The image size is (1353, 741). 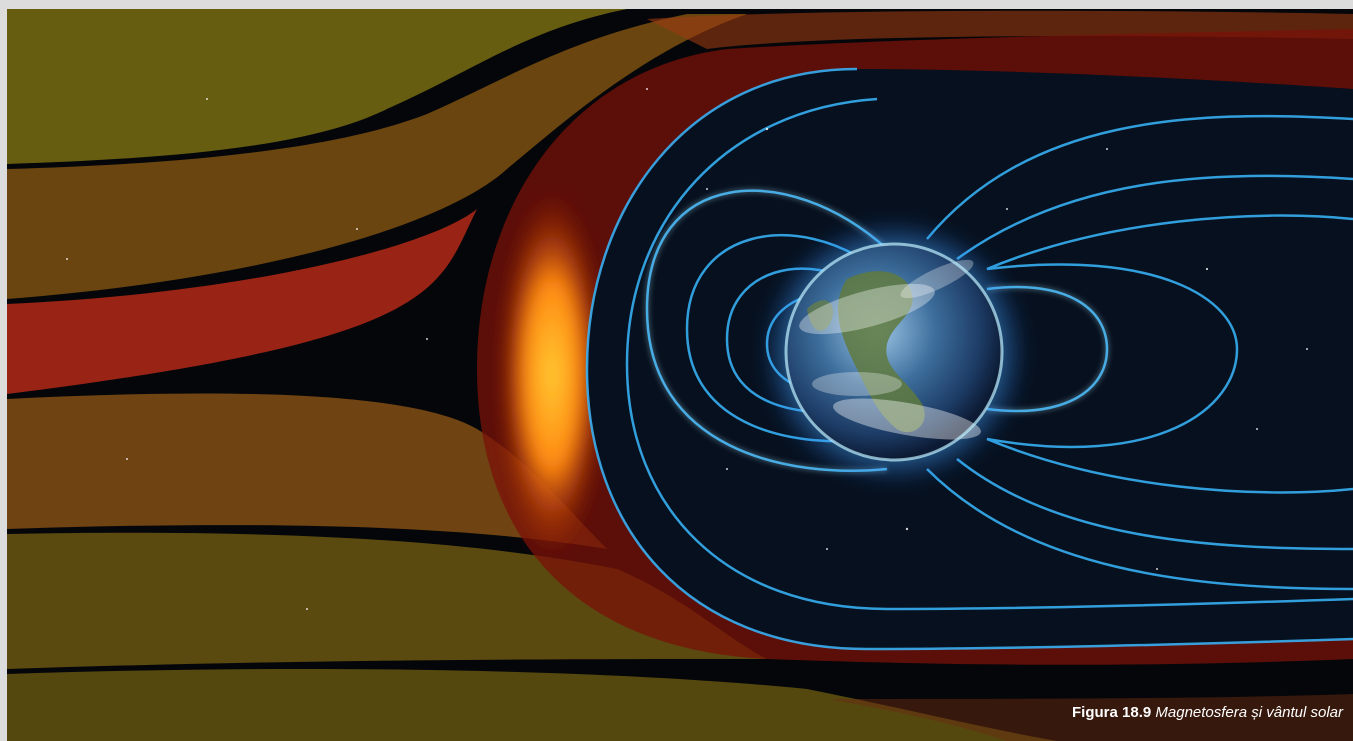 What do you see at coordinates (1249, 712) in the screenshot?
I see `figure-caption-text: Magnetosfera și vântul solar` at bounding box center [1249, 712].